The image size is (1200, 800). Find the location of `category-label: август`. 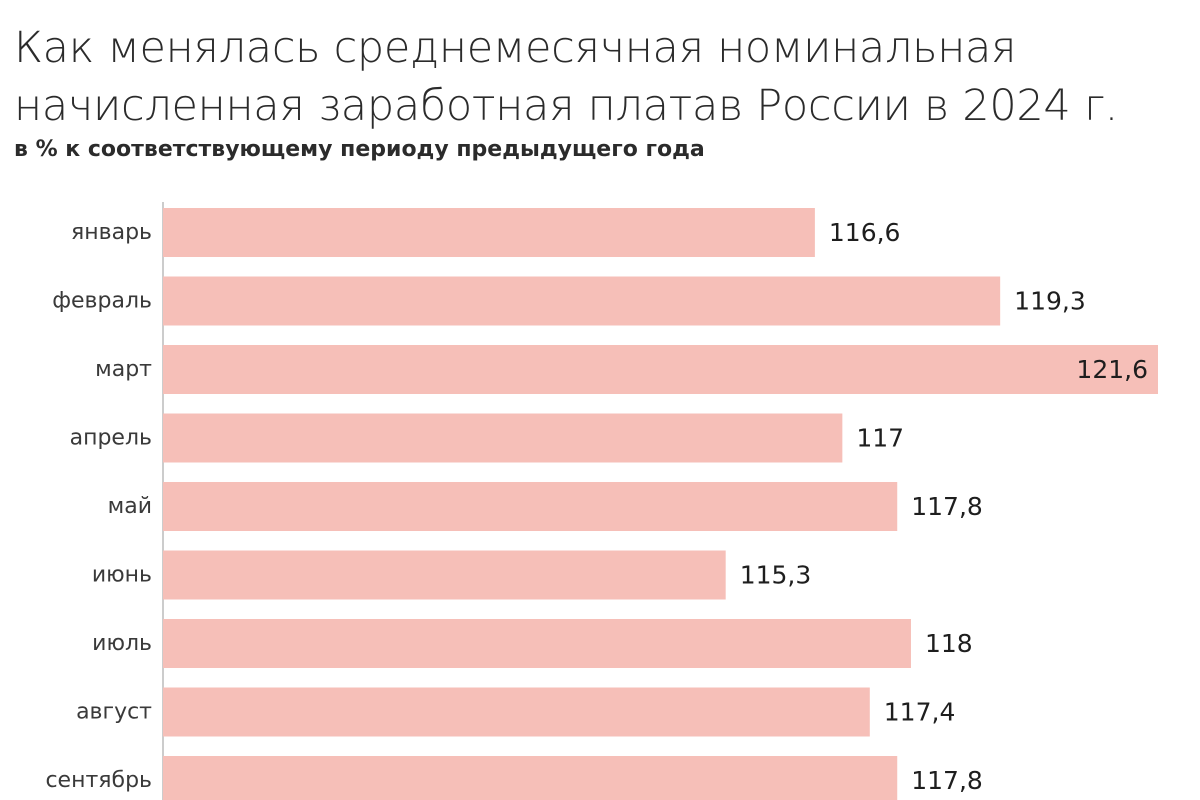

category-label: август is located at coordinates (114, 712).